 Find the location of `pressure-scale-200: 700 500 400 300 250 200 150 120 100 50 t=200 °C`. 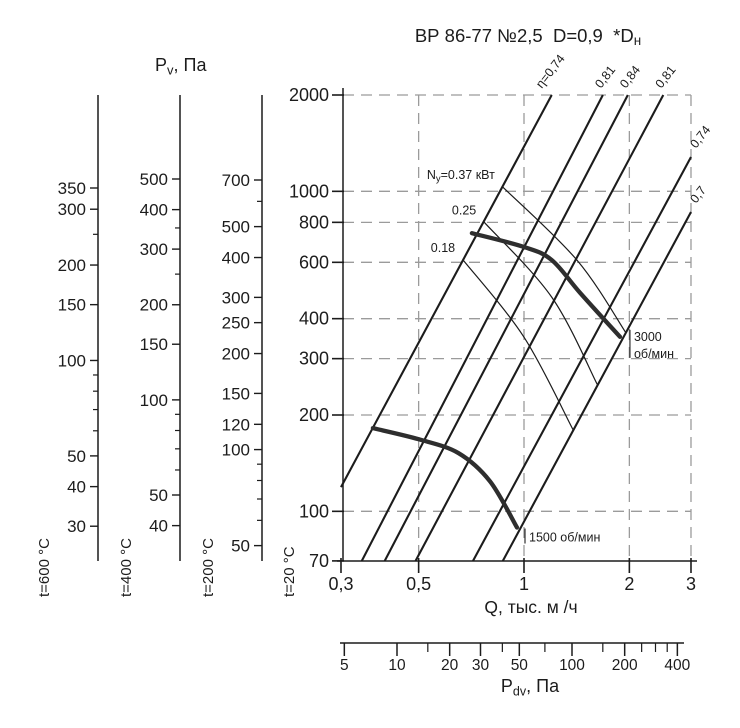

pressure-scale-200: 700 500 400 300 250 200 150 120 100 50 t=200 °C is located at coordinates (231, 346).